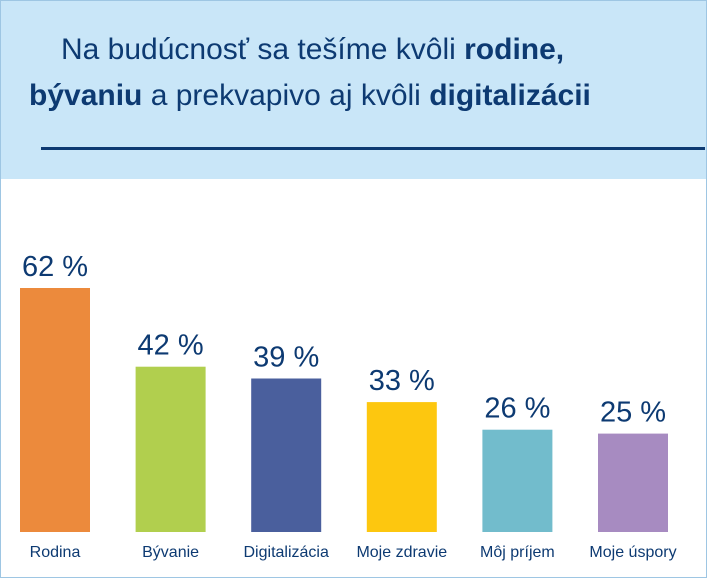 This screenshot has height=578, width=707. What do you see at coordinates (86, 95) in the screenshot?
I see `title-highlight: bývaniu` at bounding box center [86, 95].